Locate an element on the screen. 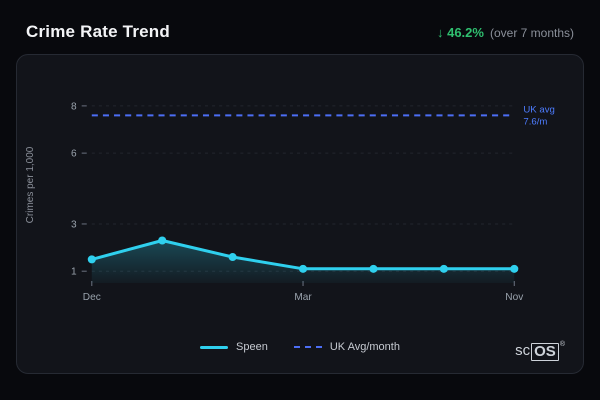 This screenshot has height=400, width=600. reference-label-line1: UK avg is located at coordinates (538, 109).